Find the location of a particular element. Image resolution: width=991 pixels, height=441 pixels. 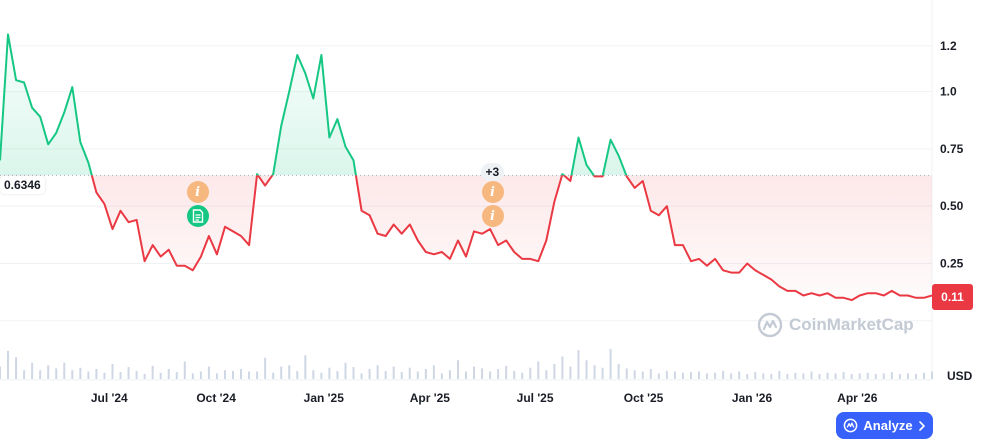

y-axis: 0.25 0.50 0.75 1.0 1.2 is located at coordinates (952, 155).